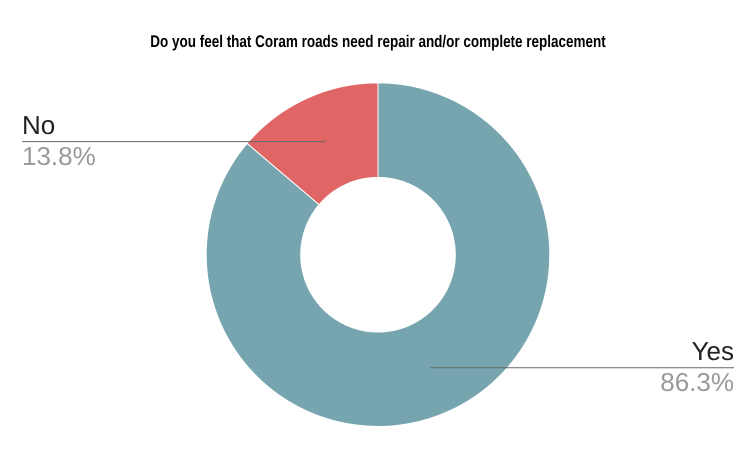  I want to click on data-label: 13.8%, so click(59, 155).